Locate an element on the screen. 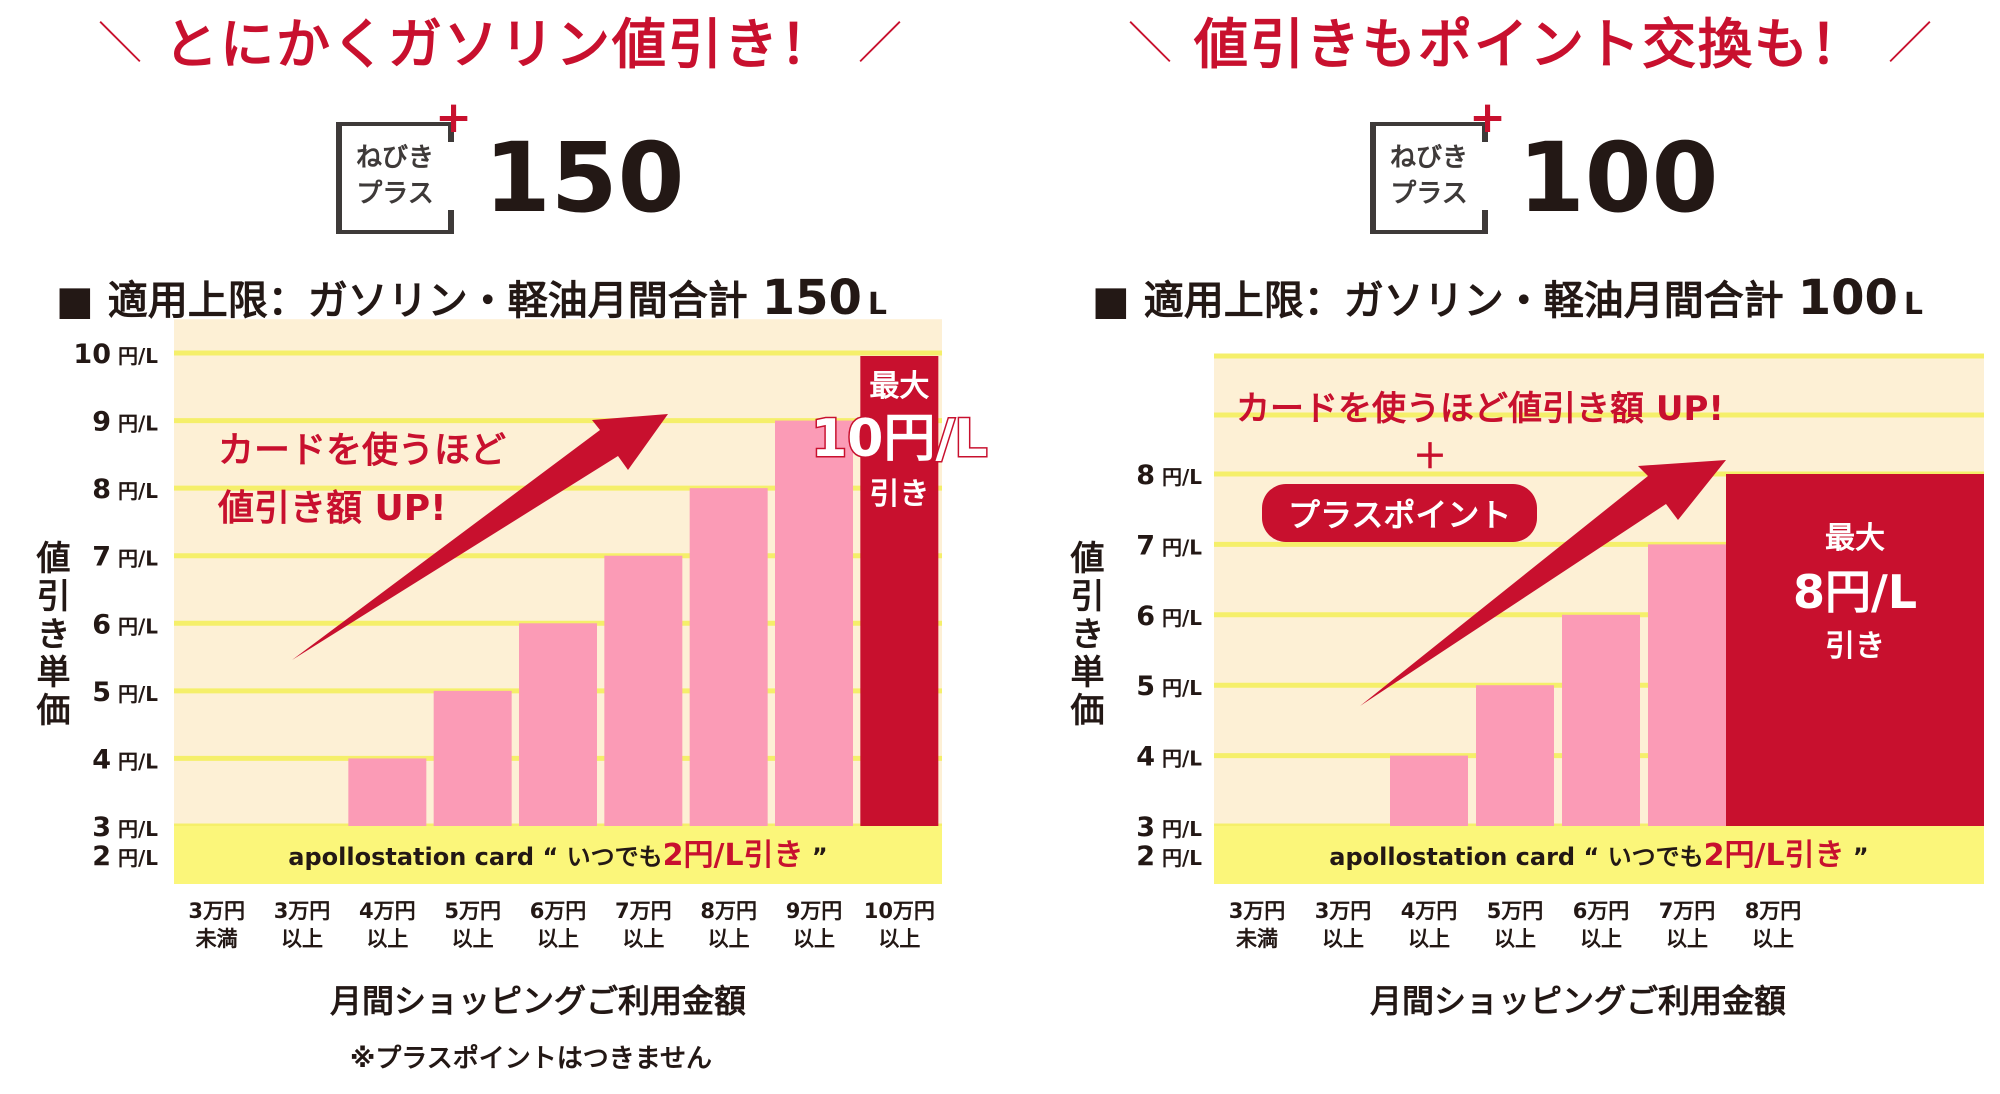 The image size is (2000, 1094). logo-number: 100 is located at coordinates (1618, 178).